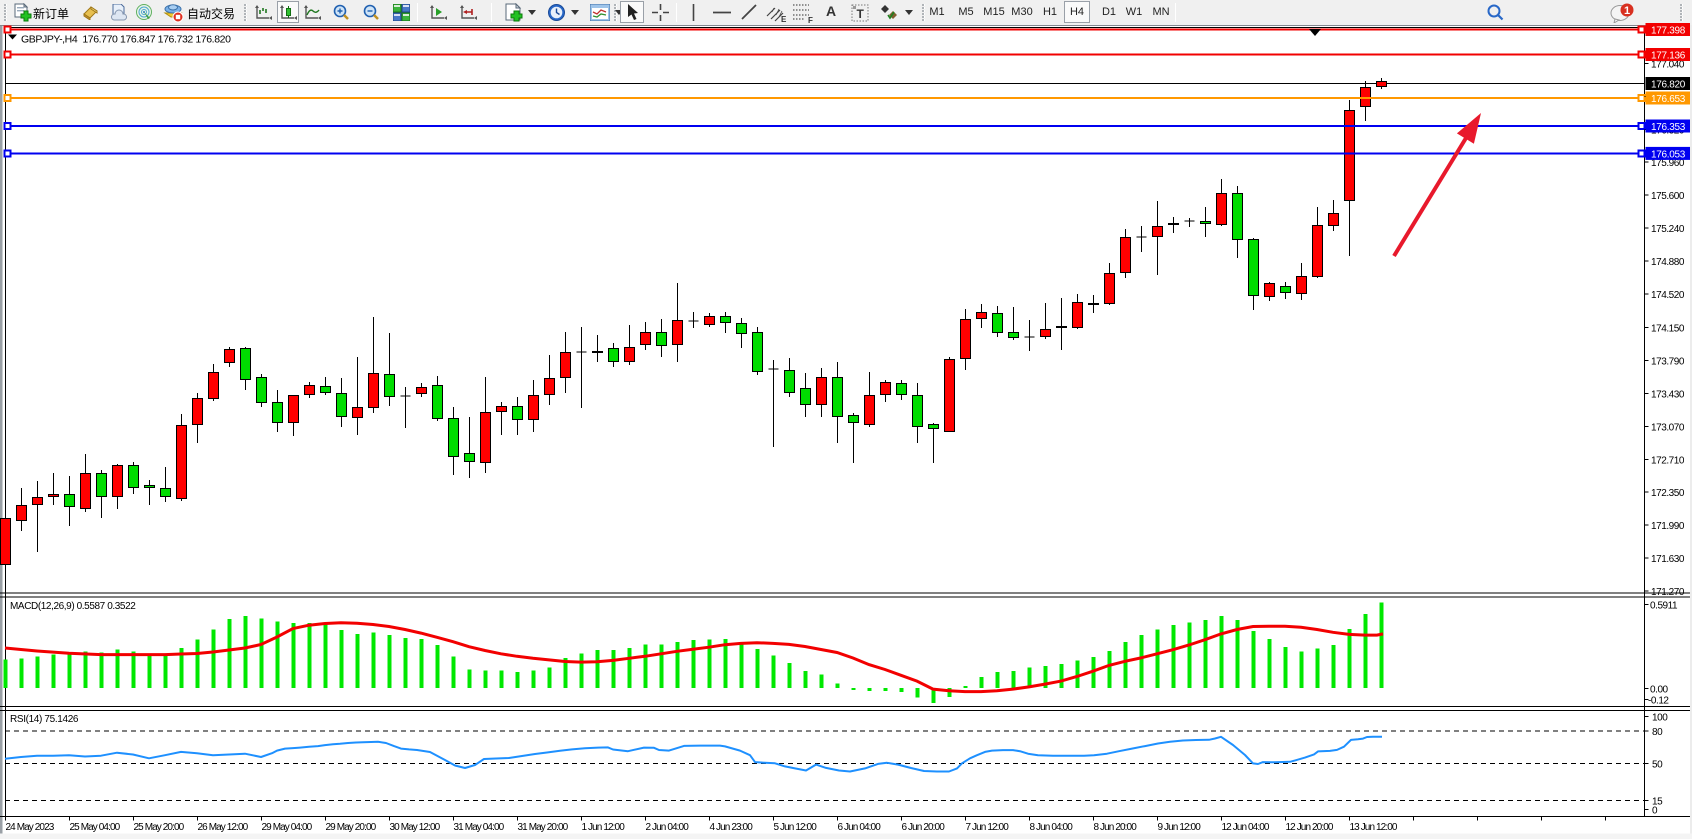 Image resolution: width=1692 pixels, height=839 pixels. What do you see at coordinates (1668, 592) in the screenshot?
I see `svg-text: 171.270` at bounding box center [1668, 592].